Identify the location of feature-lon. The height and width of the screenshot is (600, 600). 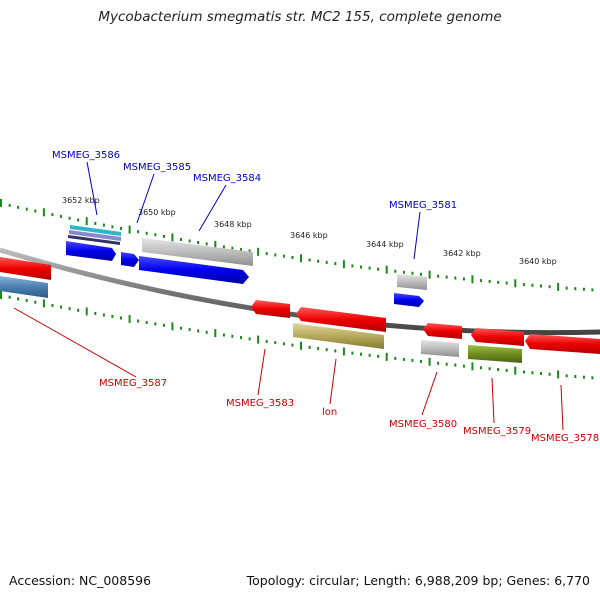
(339, 328).